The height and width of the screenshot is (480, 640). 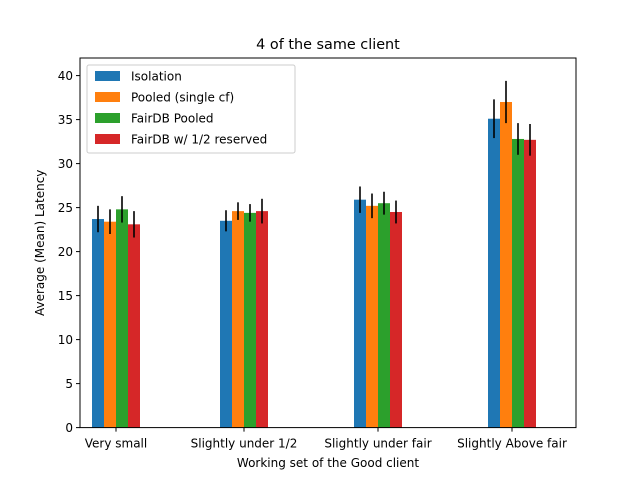 I want to click on legend-label-1: Isolation, so click(x=156, y=77).